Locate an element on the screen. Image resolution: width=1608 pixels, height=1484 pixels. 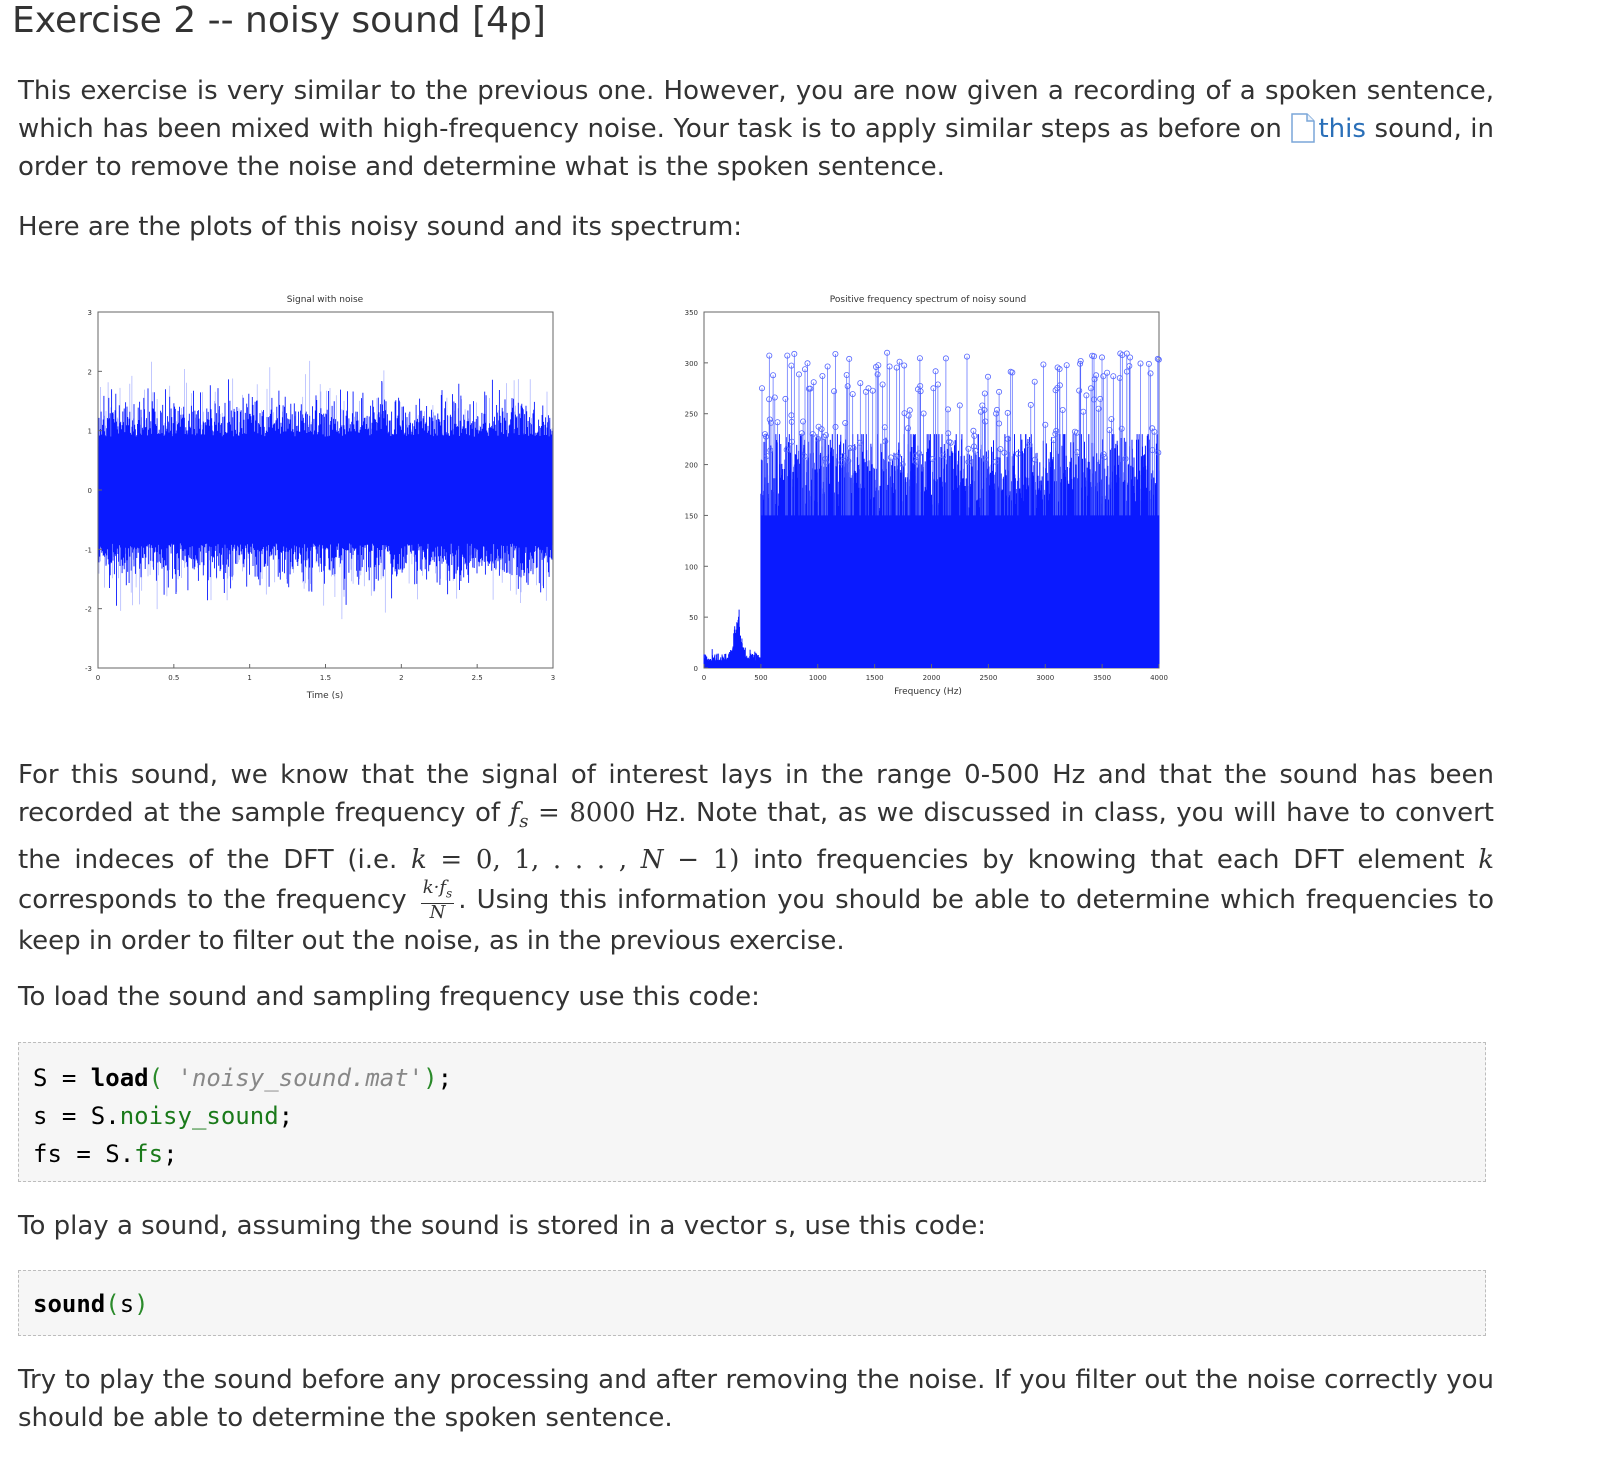
signal-xtick: 1 is located at coordinates (249, 678).